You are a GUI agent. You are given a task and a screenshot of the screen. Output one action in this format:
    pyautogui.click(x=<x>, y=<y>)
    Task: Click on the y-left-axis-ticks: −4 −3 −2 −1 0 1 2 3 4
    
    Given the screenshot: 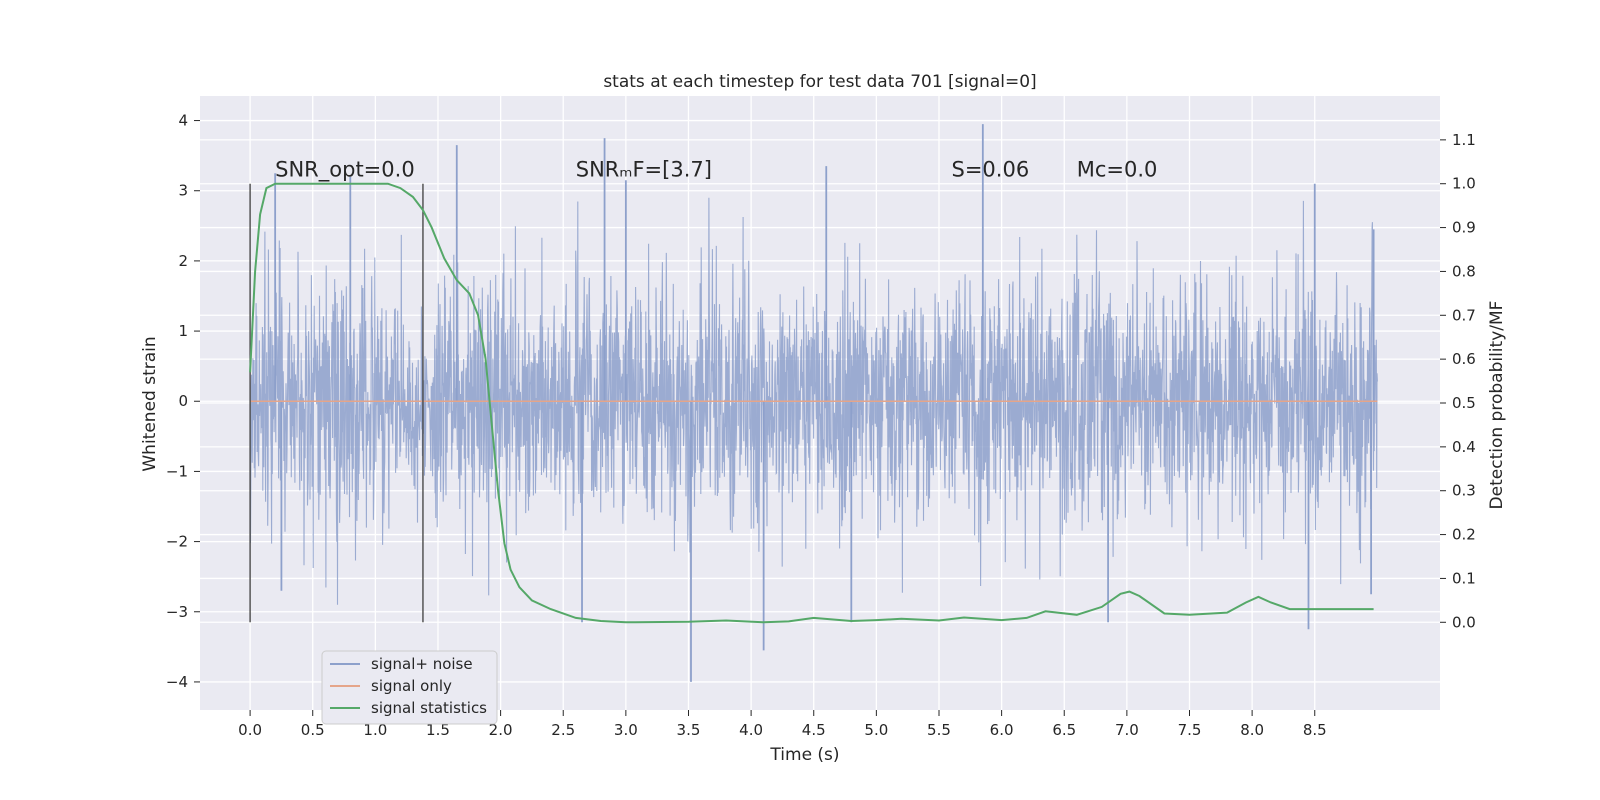 What is the action you would take?
    pyautogui.click(x=183, y=401)
    